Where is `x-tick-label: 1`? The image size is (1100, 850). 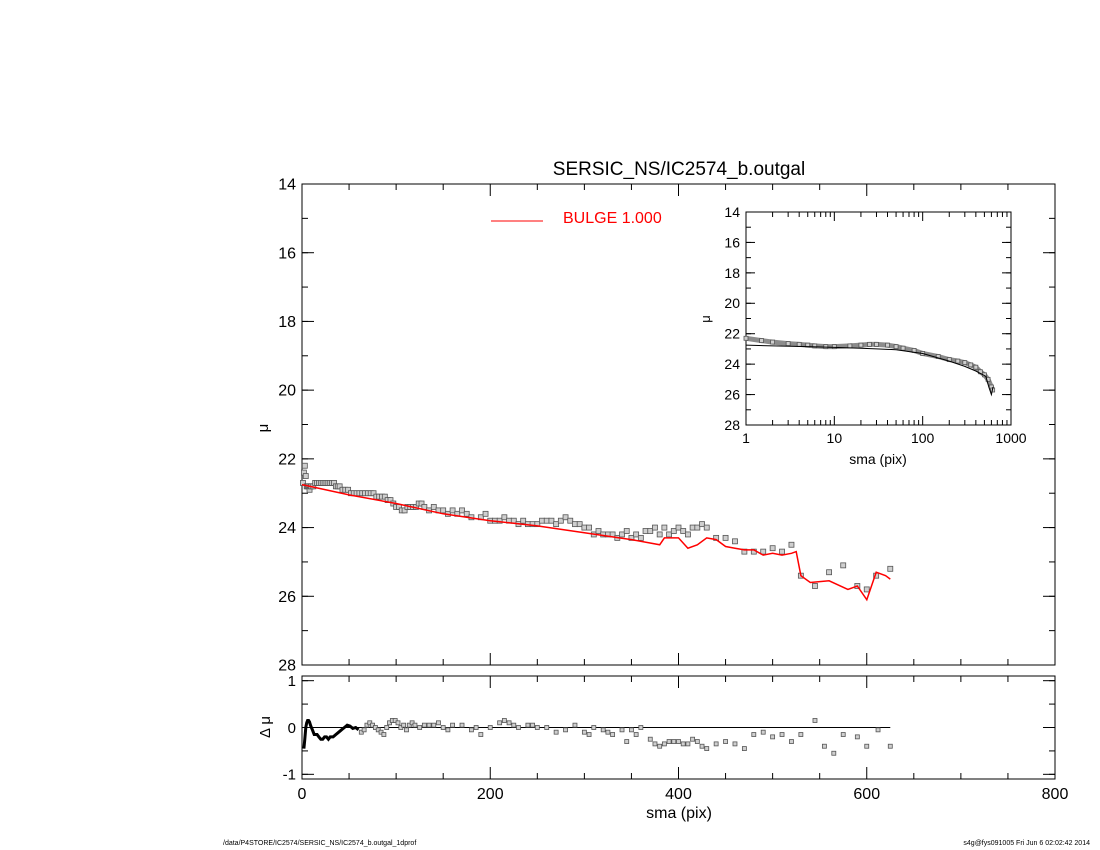
x-tick-label: 1 is located at coordinates (746, 438).